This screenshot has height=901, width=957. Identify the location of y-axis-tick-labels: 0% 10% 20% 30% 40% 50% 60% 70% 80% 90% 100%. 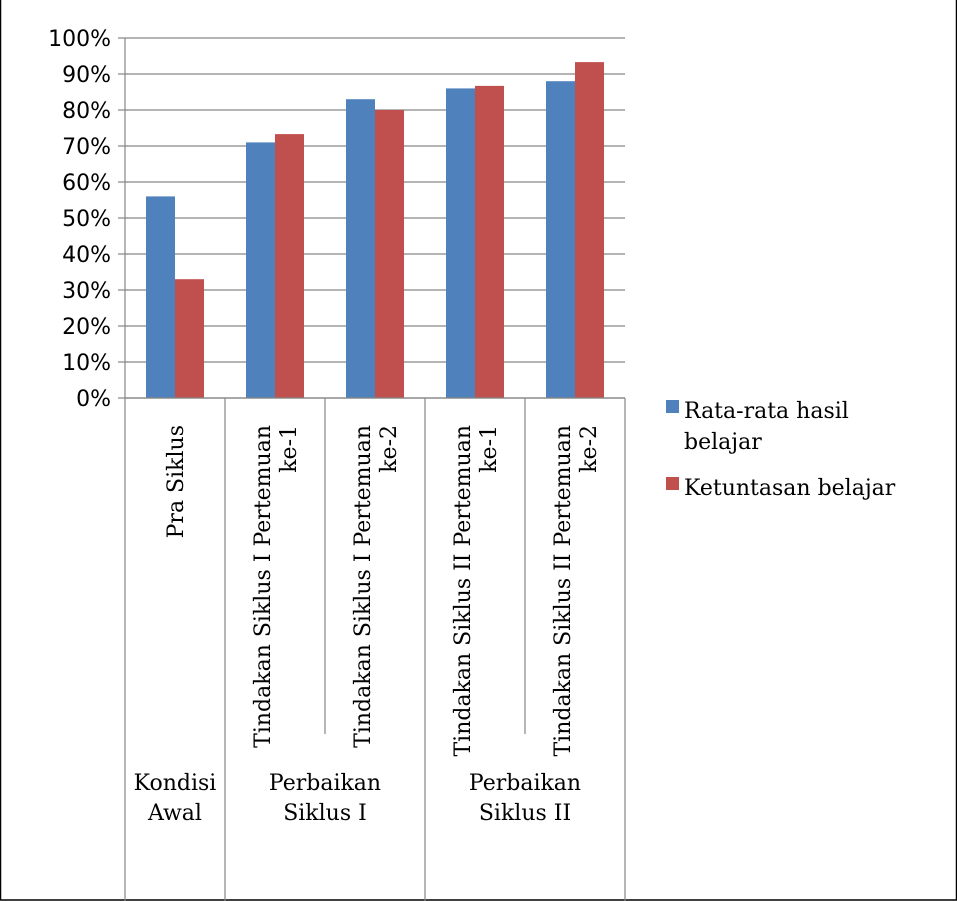
(79, 219).